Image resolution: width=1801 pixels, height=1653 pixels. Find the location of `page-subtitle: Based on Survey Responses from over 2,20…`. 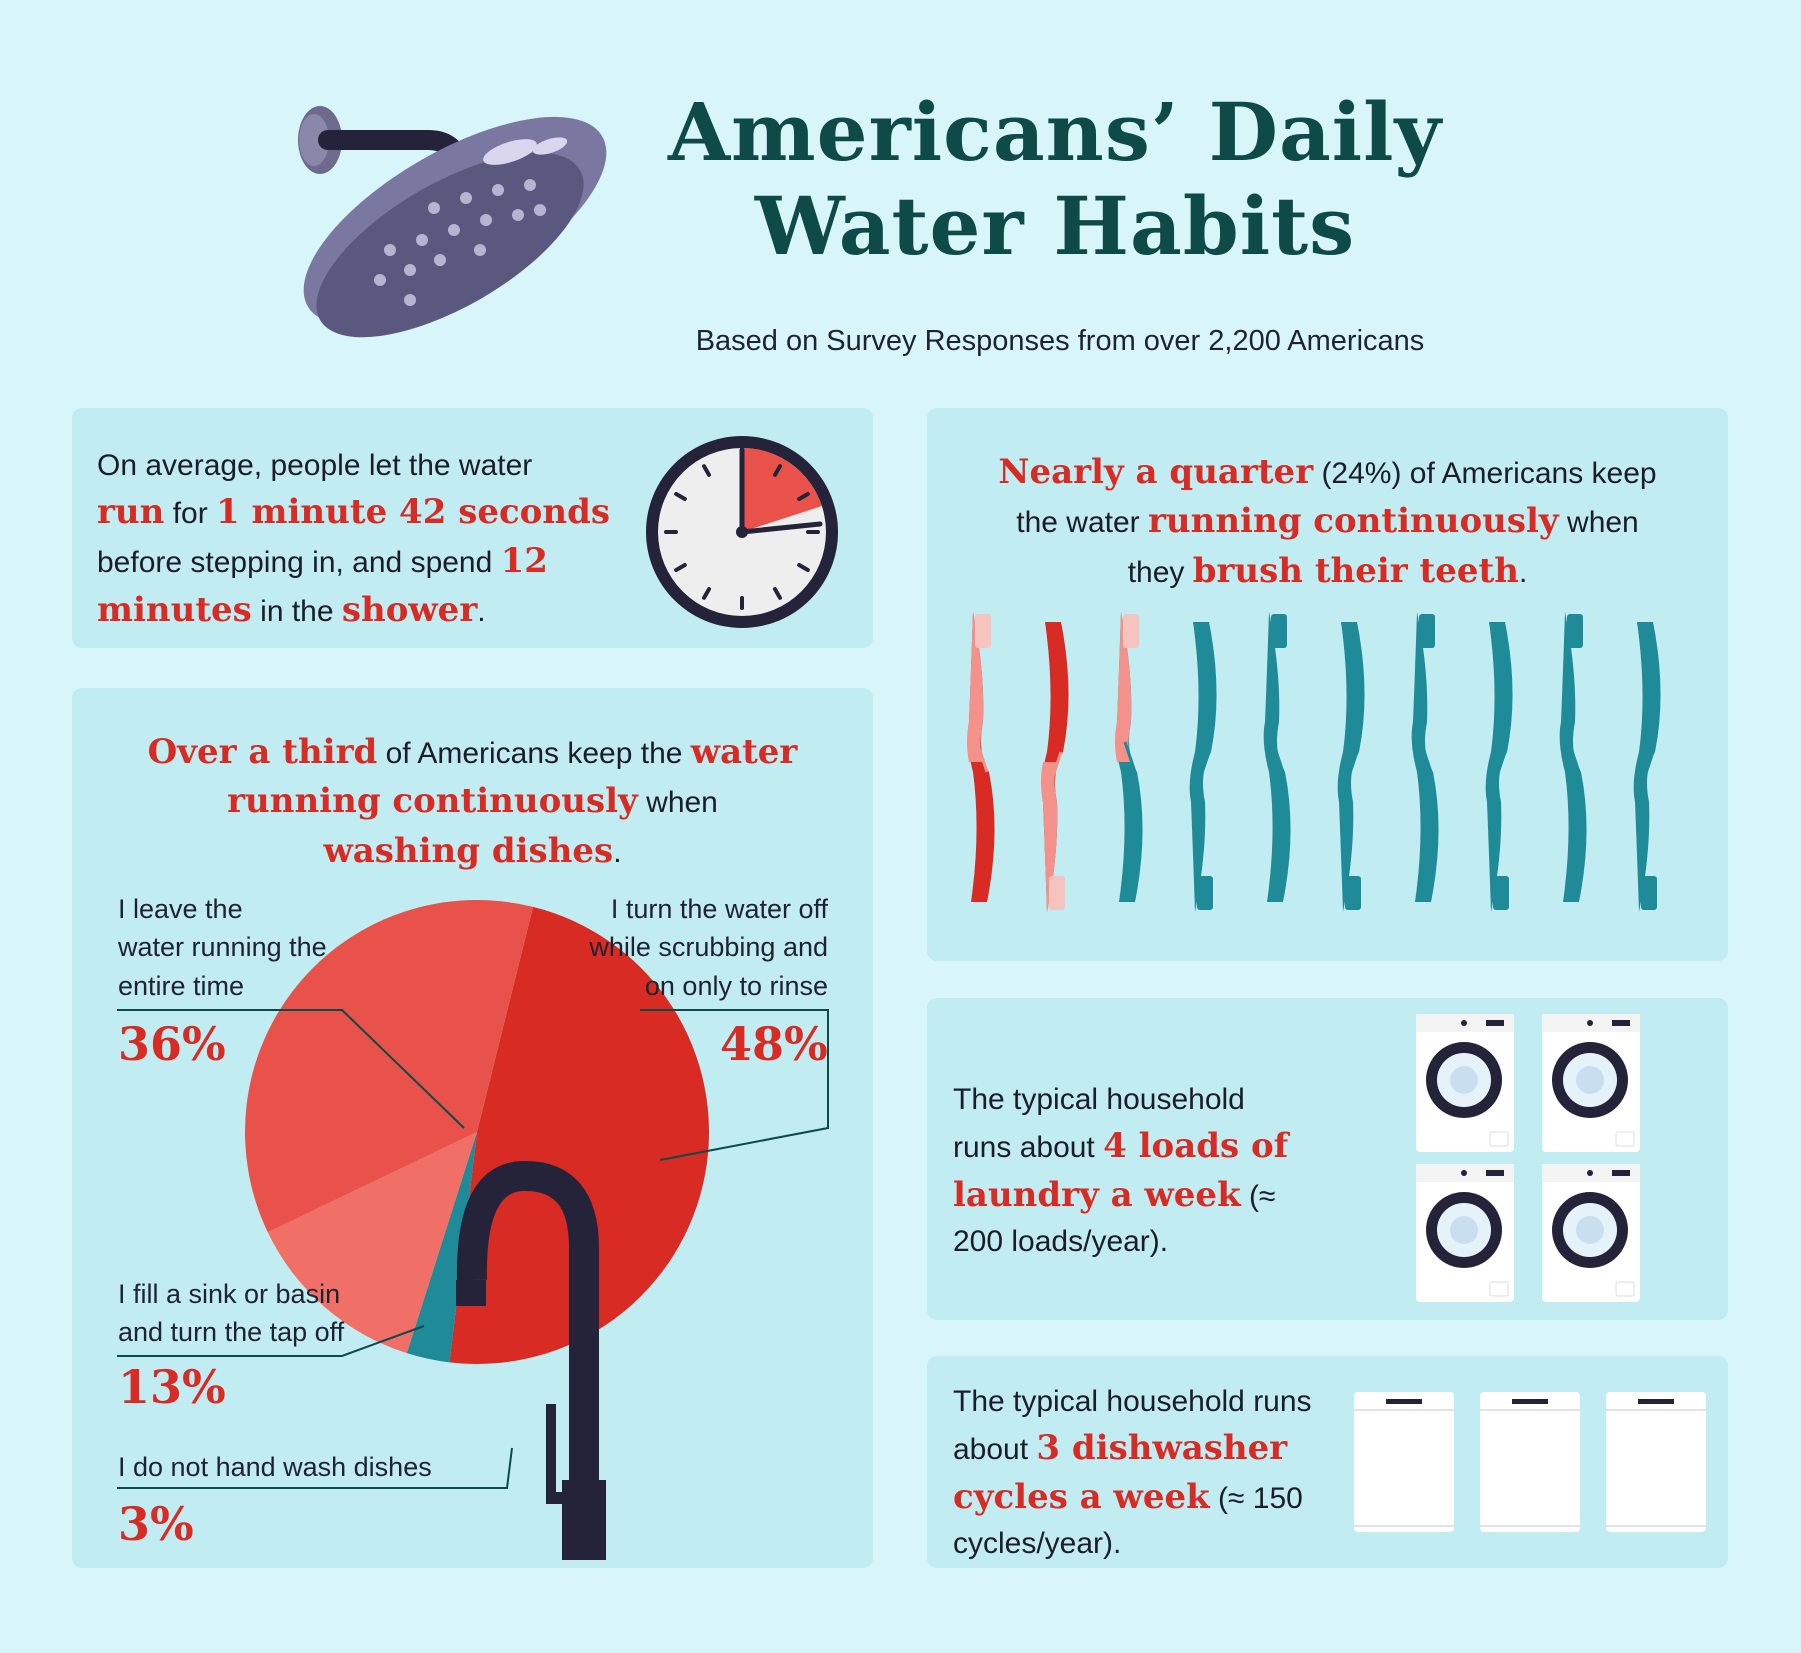

page-subtitle: Based on Survey Responses from over 2,20… is located at coordinates (1060, 341).